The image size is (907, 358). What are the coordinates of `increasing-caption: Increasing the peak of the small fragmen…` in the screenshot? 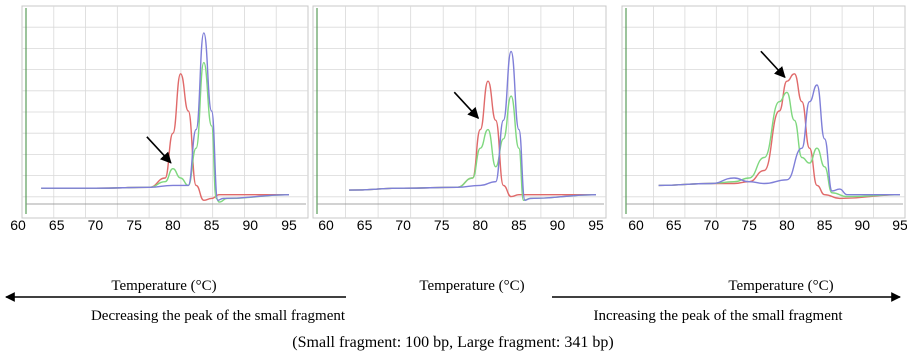 It's located at (718, 316).